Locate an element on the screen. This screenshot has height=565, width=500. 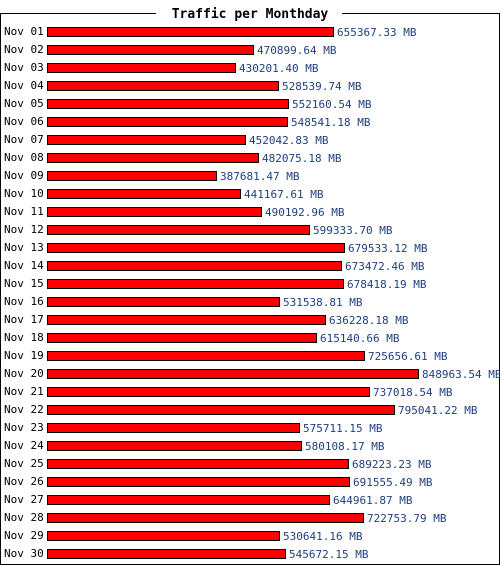
category-label: Nov 08 is located at coordinates (24, 157).